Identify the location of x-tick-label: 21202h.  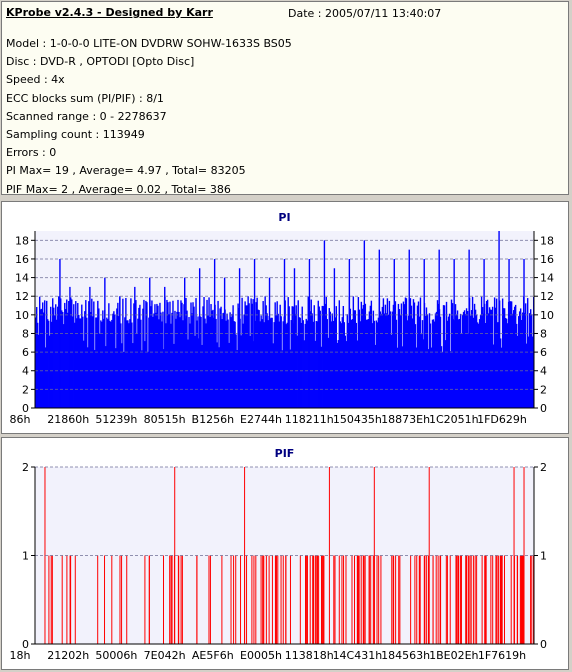
(68, 655).